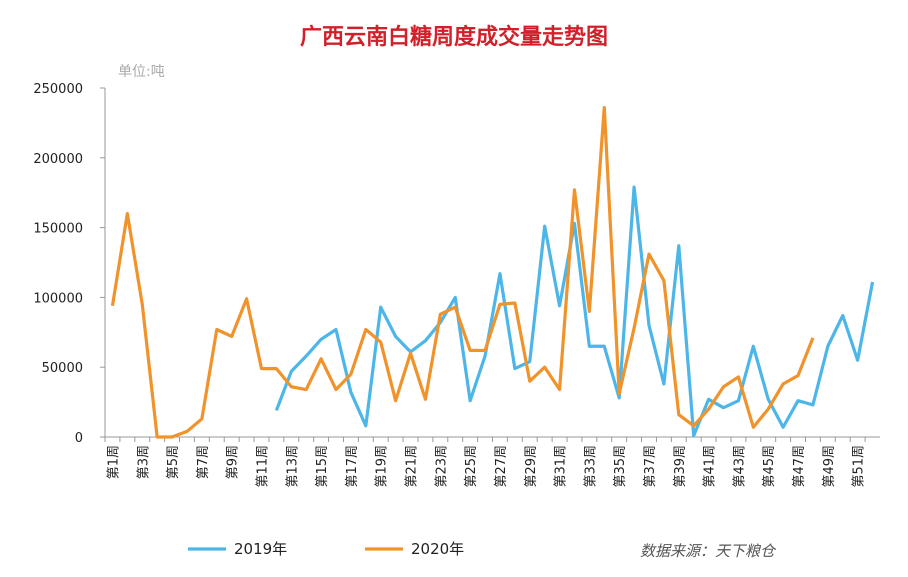 The width and height of the screenshot is (908, 577). What do you see at coordinates (710, 466) in the screenshot?
I see `x-tick-label: 第41周` at bounding box center [710, 466].